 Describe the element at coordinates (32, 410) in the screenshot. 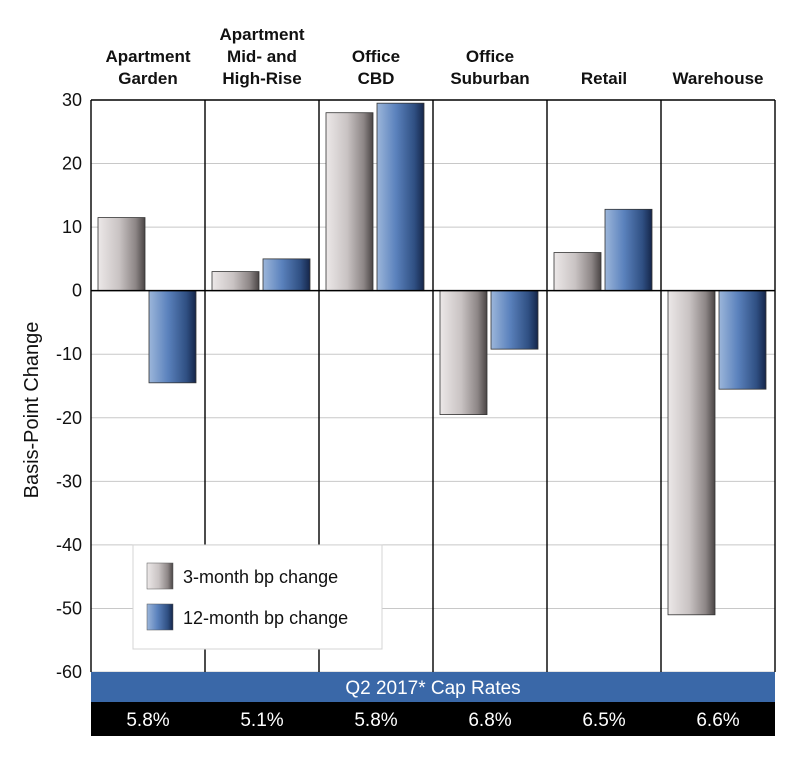

I see `y-axis-label: Basis-Point Change` at that location.